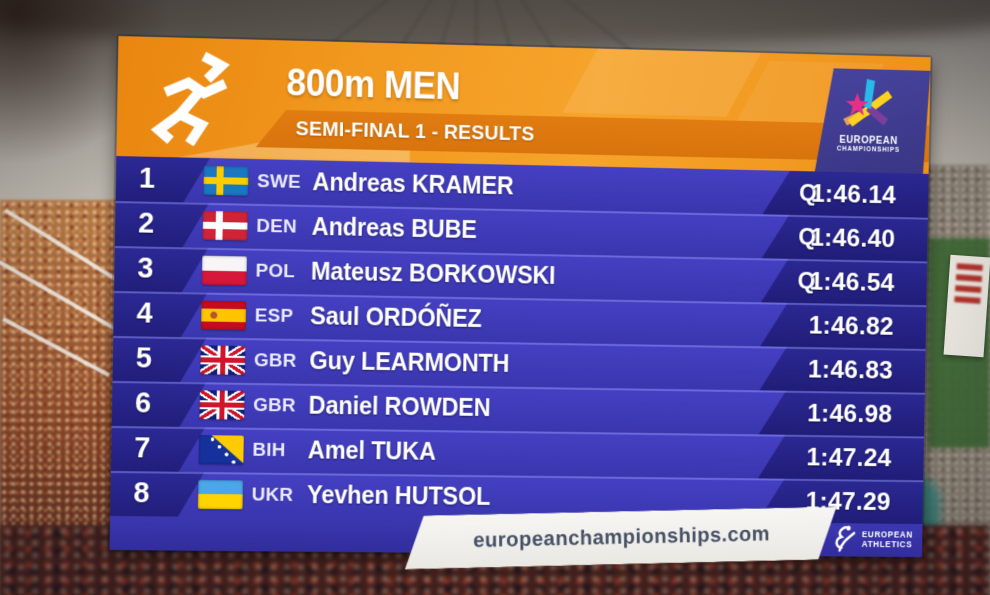 This screenshot has width=990, height=595. What do you see at coordinates (159, 359) in the screenshot?
I see `rank-cell: 5` at bounding box center [159, 359].